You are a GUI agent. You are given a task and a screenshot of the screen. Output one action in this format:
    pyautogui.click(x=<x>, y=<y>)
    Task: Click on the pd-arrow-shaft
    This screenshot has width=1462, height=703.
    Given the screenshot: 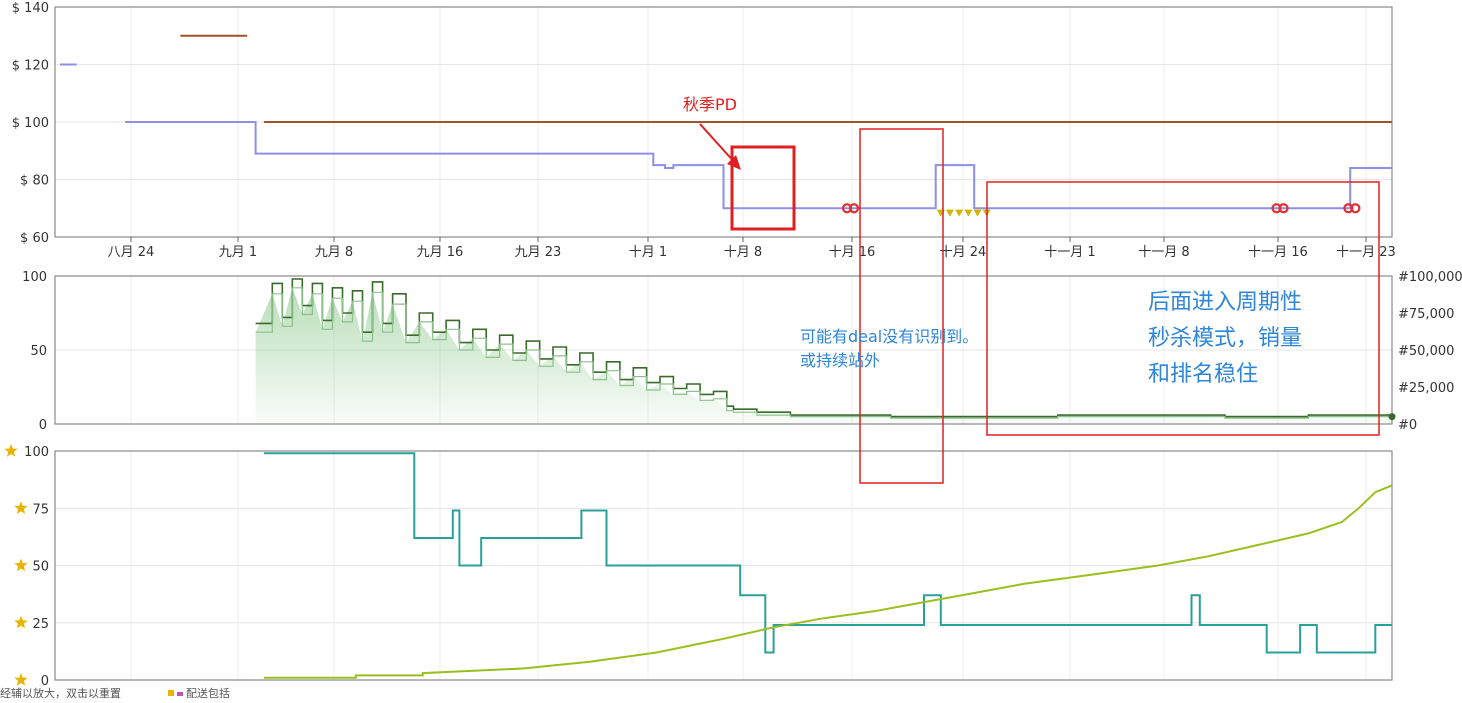 What is the action you would take?
    pyautogui.click(x=718, y=144)
    